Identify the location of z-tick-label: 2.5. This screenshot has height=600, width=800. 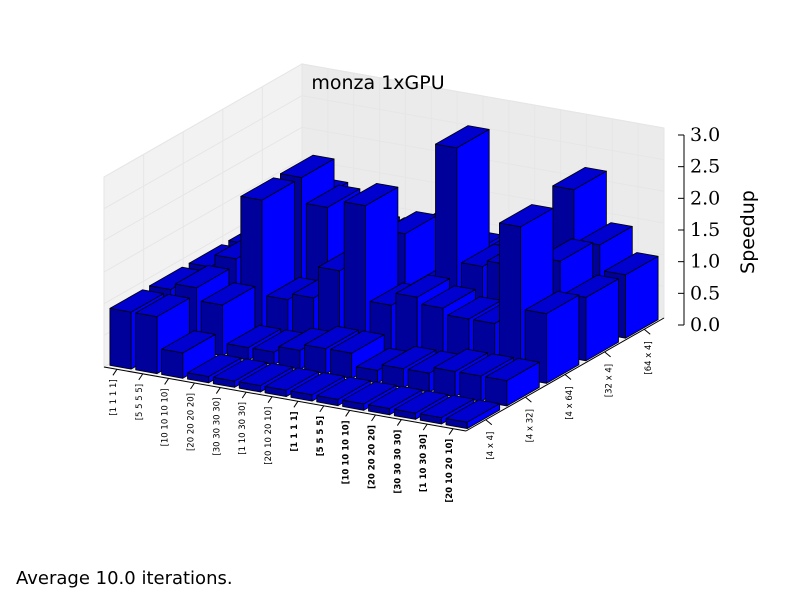
(705, 167).